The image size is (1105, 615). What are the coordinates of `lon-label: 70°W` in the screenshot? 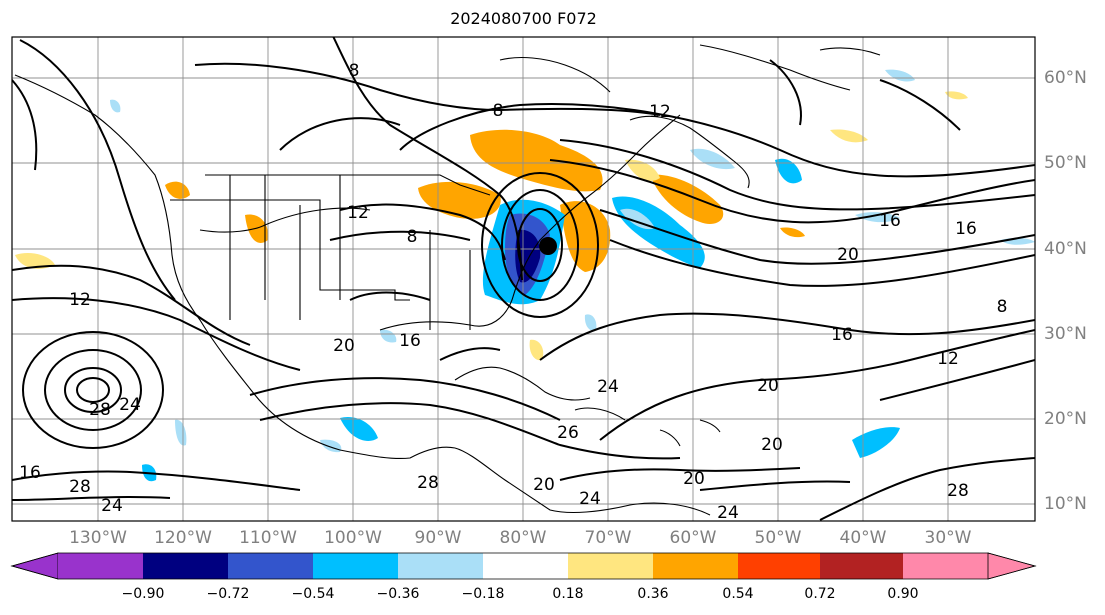 It's located at (608, 538).